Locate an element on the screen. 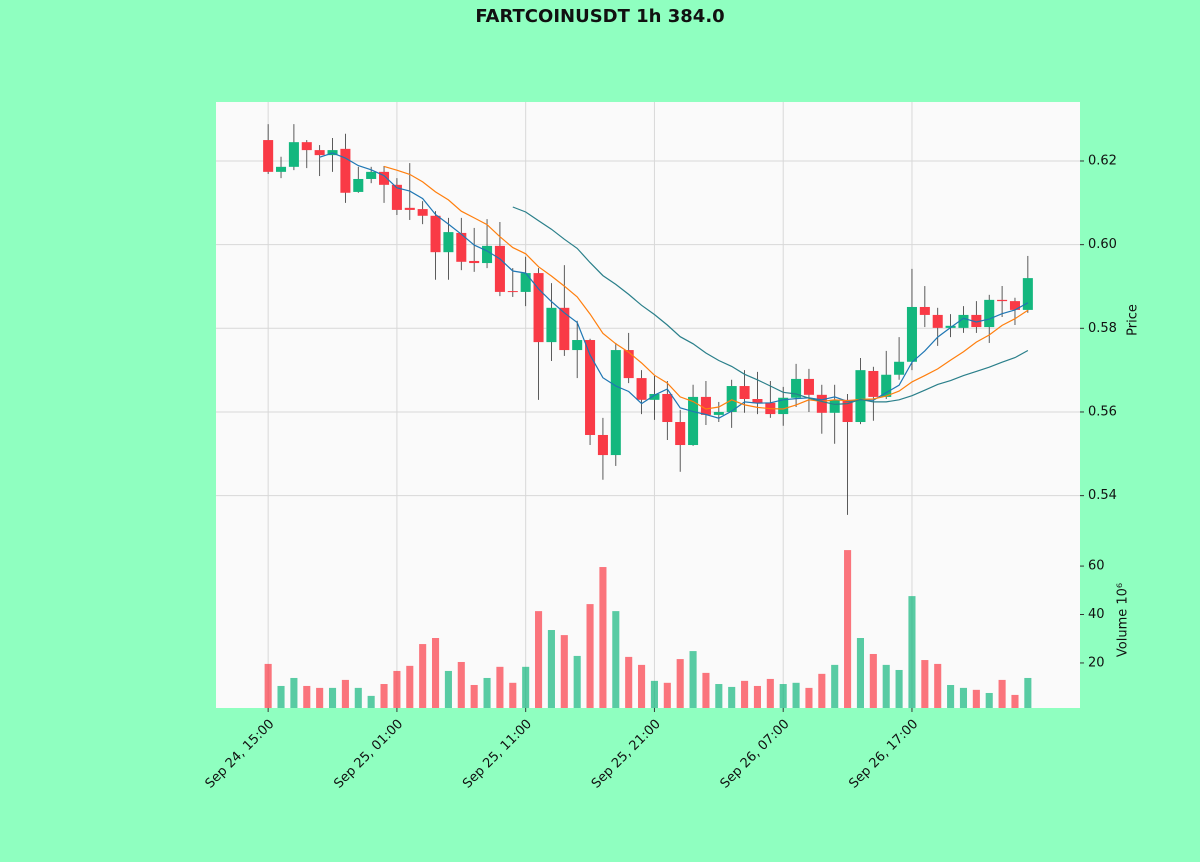 Image resolution: width=1200 pixels, height=862 pixels. x-tick-label: Sep 26, 17:00 is located at coordinates (883, 754).